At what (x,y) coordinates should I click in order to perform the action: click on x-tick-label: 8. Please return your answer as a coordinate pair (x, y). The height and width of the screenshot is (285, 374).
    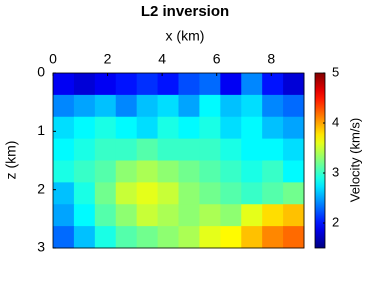
    Looking at the image, I should click on (271, 59).